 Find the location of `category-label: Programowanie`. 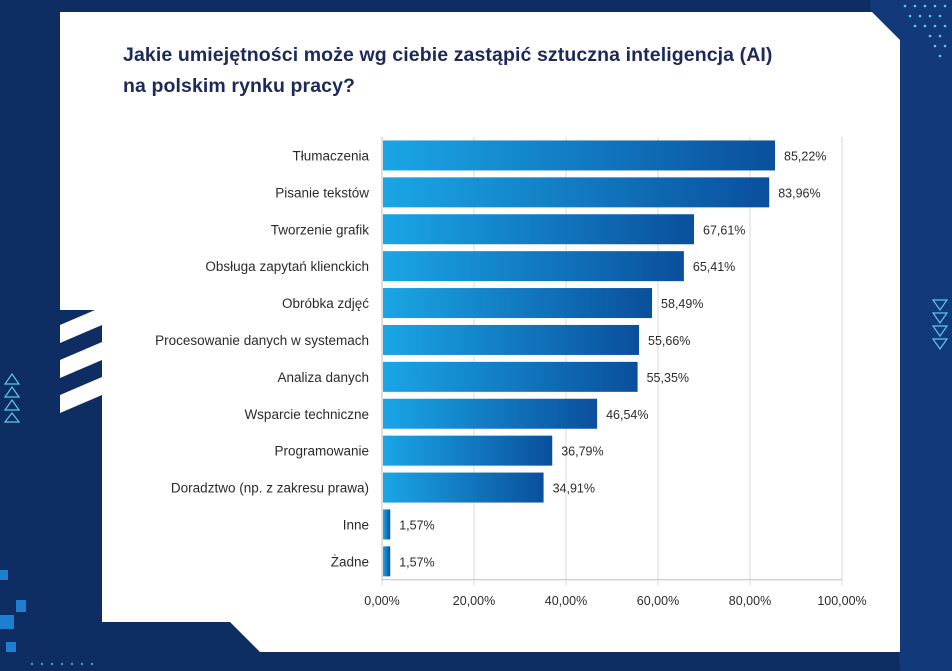

category-label: Programowanie is located at coordinates (321, 451).